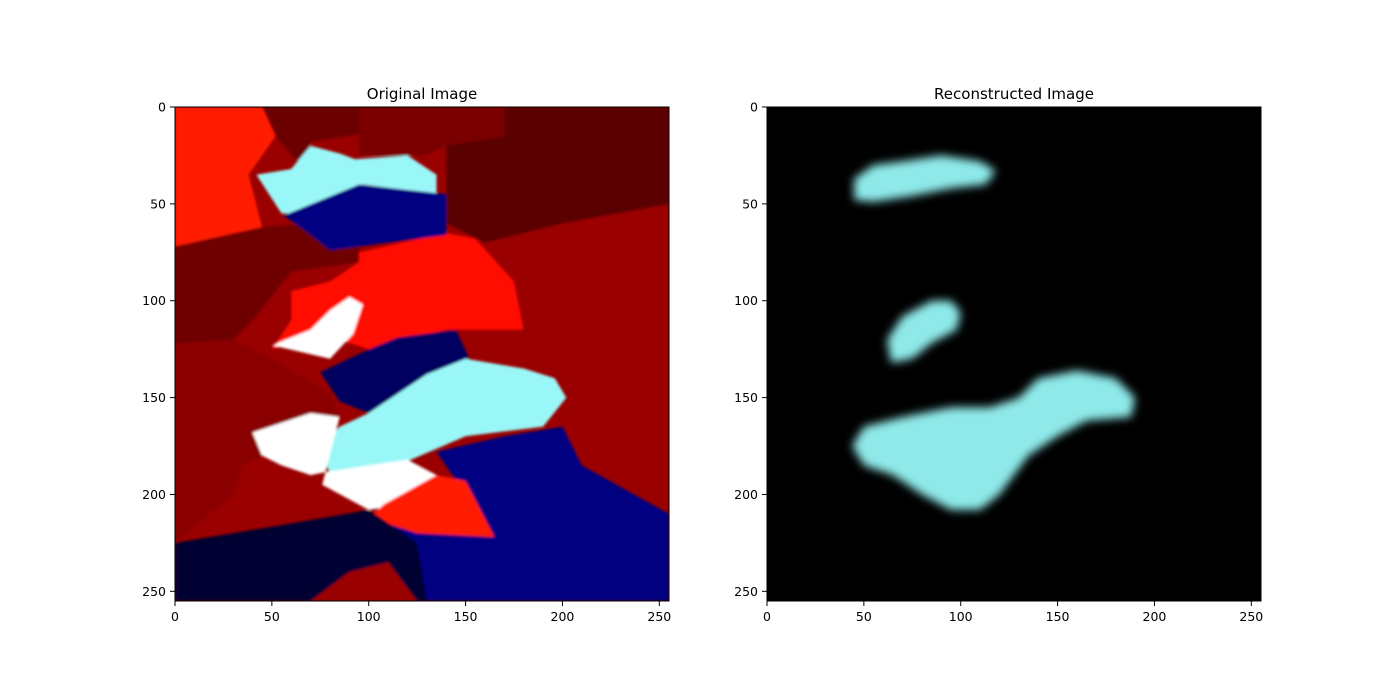 The width and height of the screenshot is (1400, 700). Describe the element at coordinates (961, 616) in the screenshot. I see `reconstructed-image-x-tick-label: 100` at that location.